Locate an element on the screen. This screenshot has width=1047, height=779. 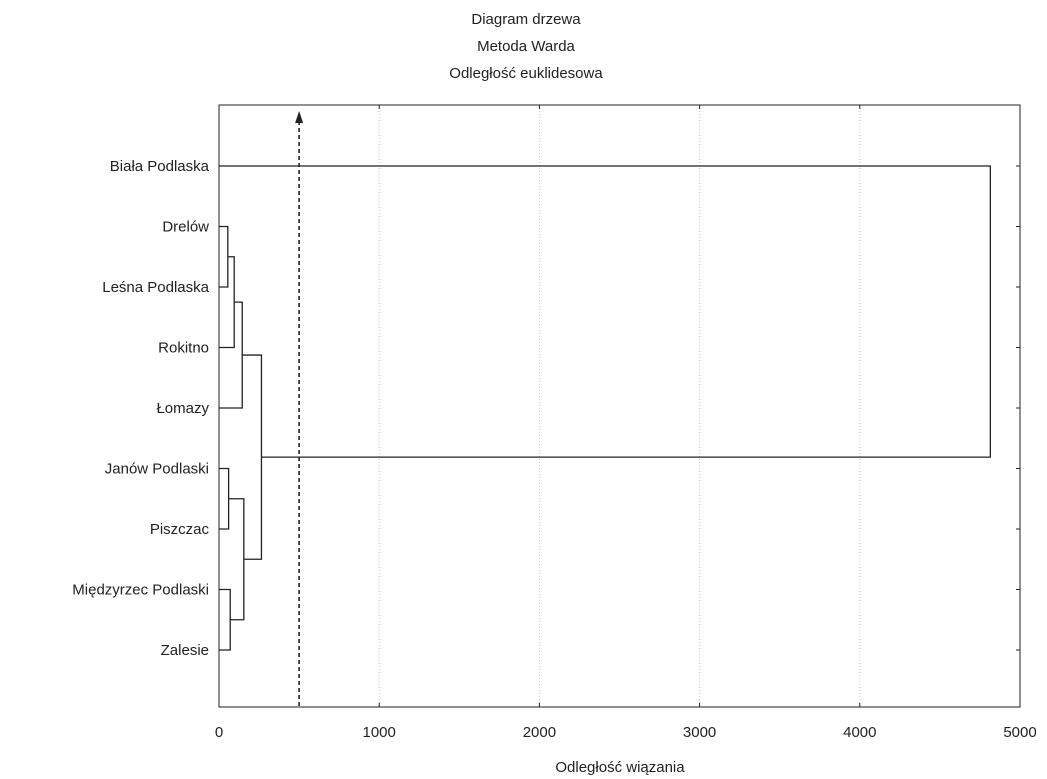
chart-title-line-3: Odległość euklidesowa is located at coordinates (526, 73).